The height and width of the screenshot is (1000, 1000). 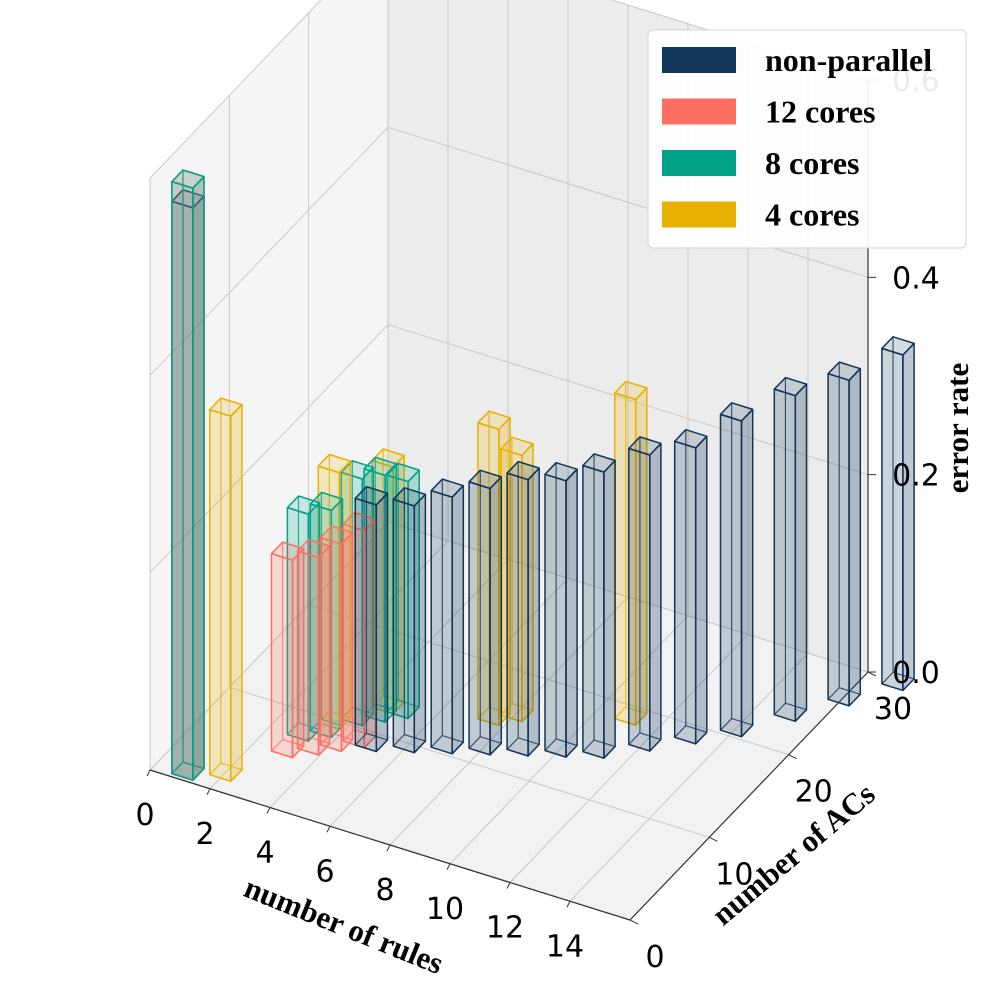 What do you see at coordinates (384, 890) in the screenshot?
I see `x-tick-label: 8` at bounding box center [384, 890].